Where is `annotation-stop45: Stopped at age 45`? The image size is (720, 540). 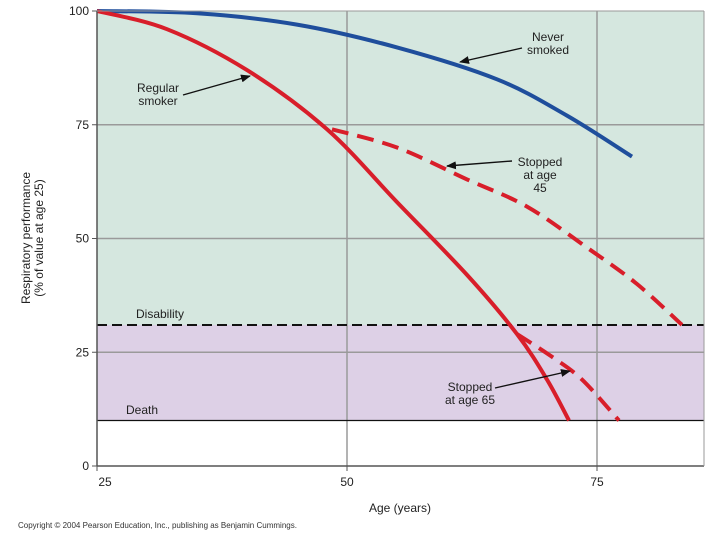
annotation-stop45: Stopped at age 45 is located at coordinates (540, 175).